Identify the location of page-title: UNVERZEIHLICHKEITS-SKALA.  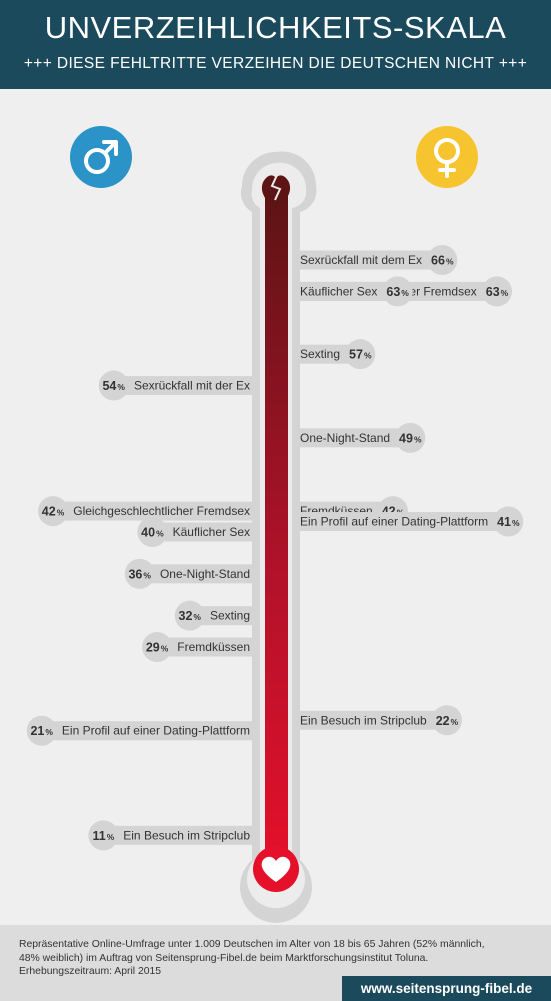
(275, 27).